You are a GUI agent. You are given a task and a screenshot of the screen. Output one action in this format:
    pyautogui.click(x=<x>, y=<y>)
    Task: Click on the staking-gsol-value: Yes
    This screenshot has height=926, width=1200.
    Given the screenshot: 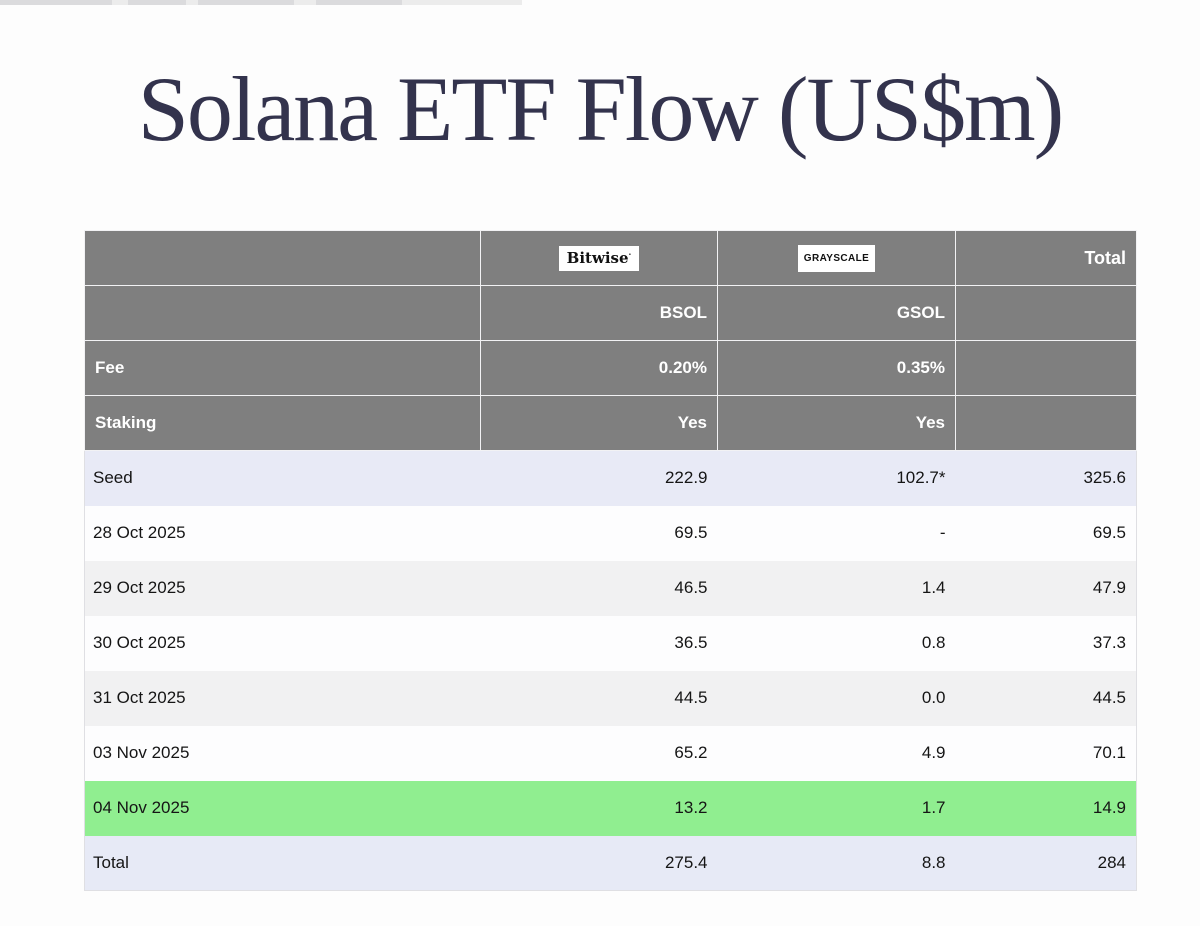 What is the action you would take?
    pyautogui.click(x=836, y=423)
    